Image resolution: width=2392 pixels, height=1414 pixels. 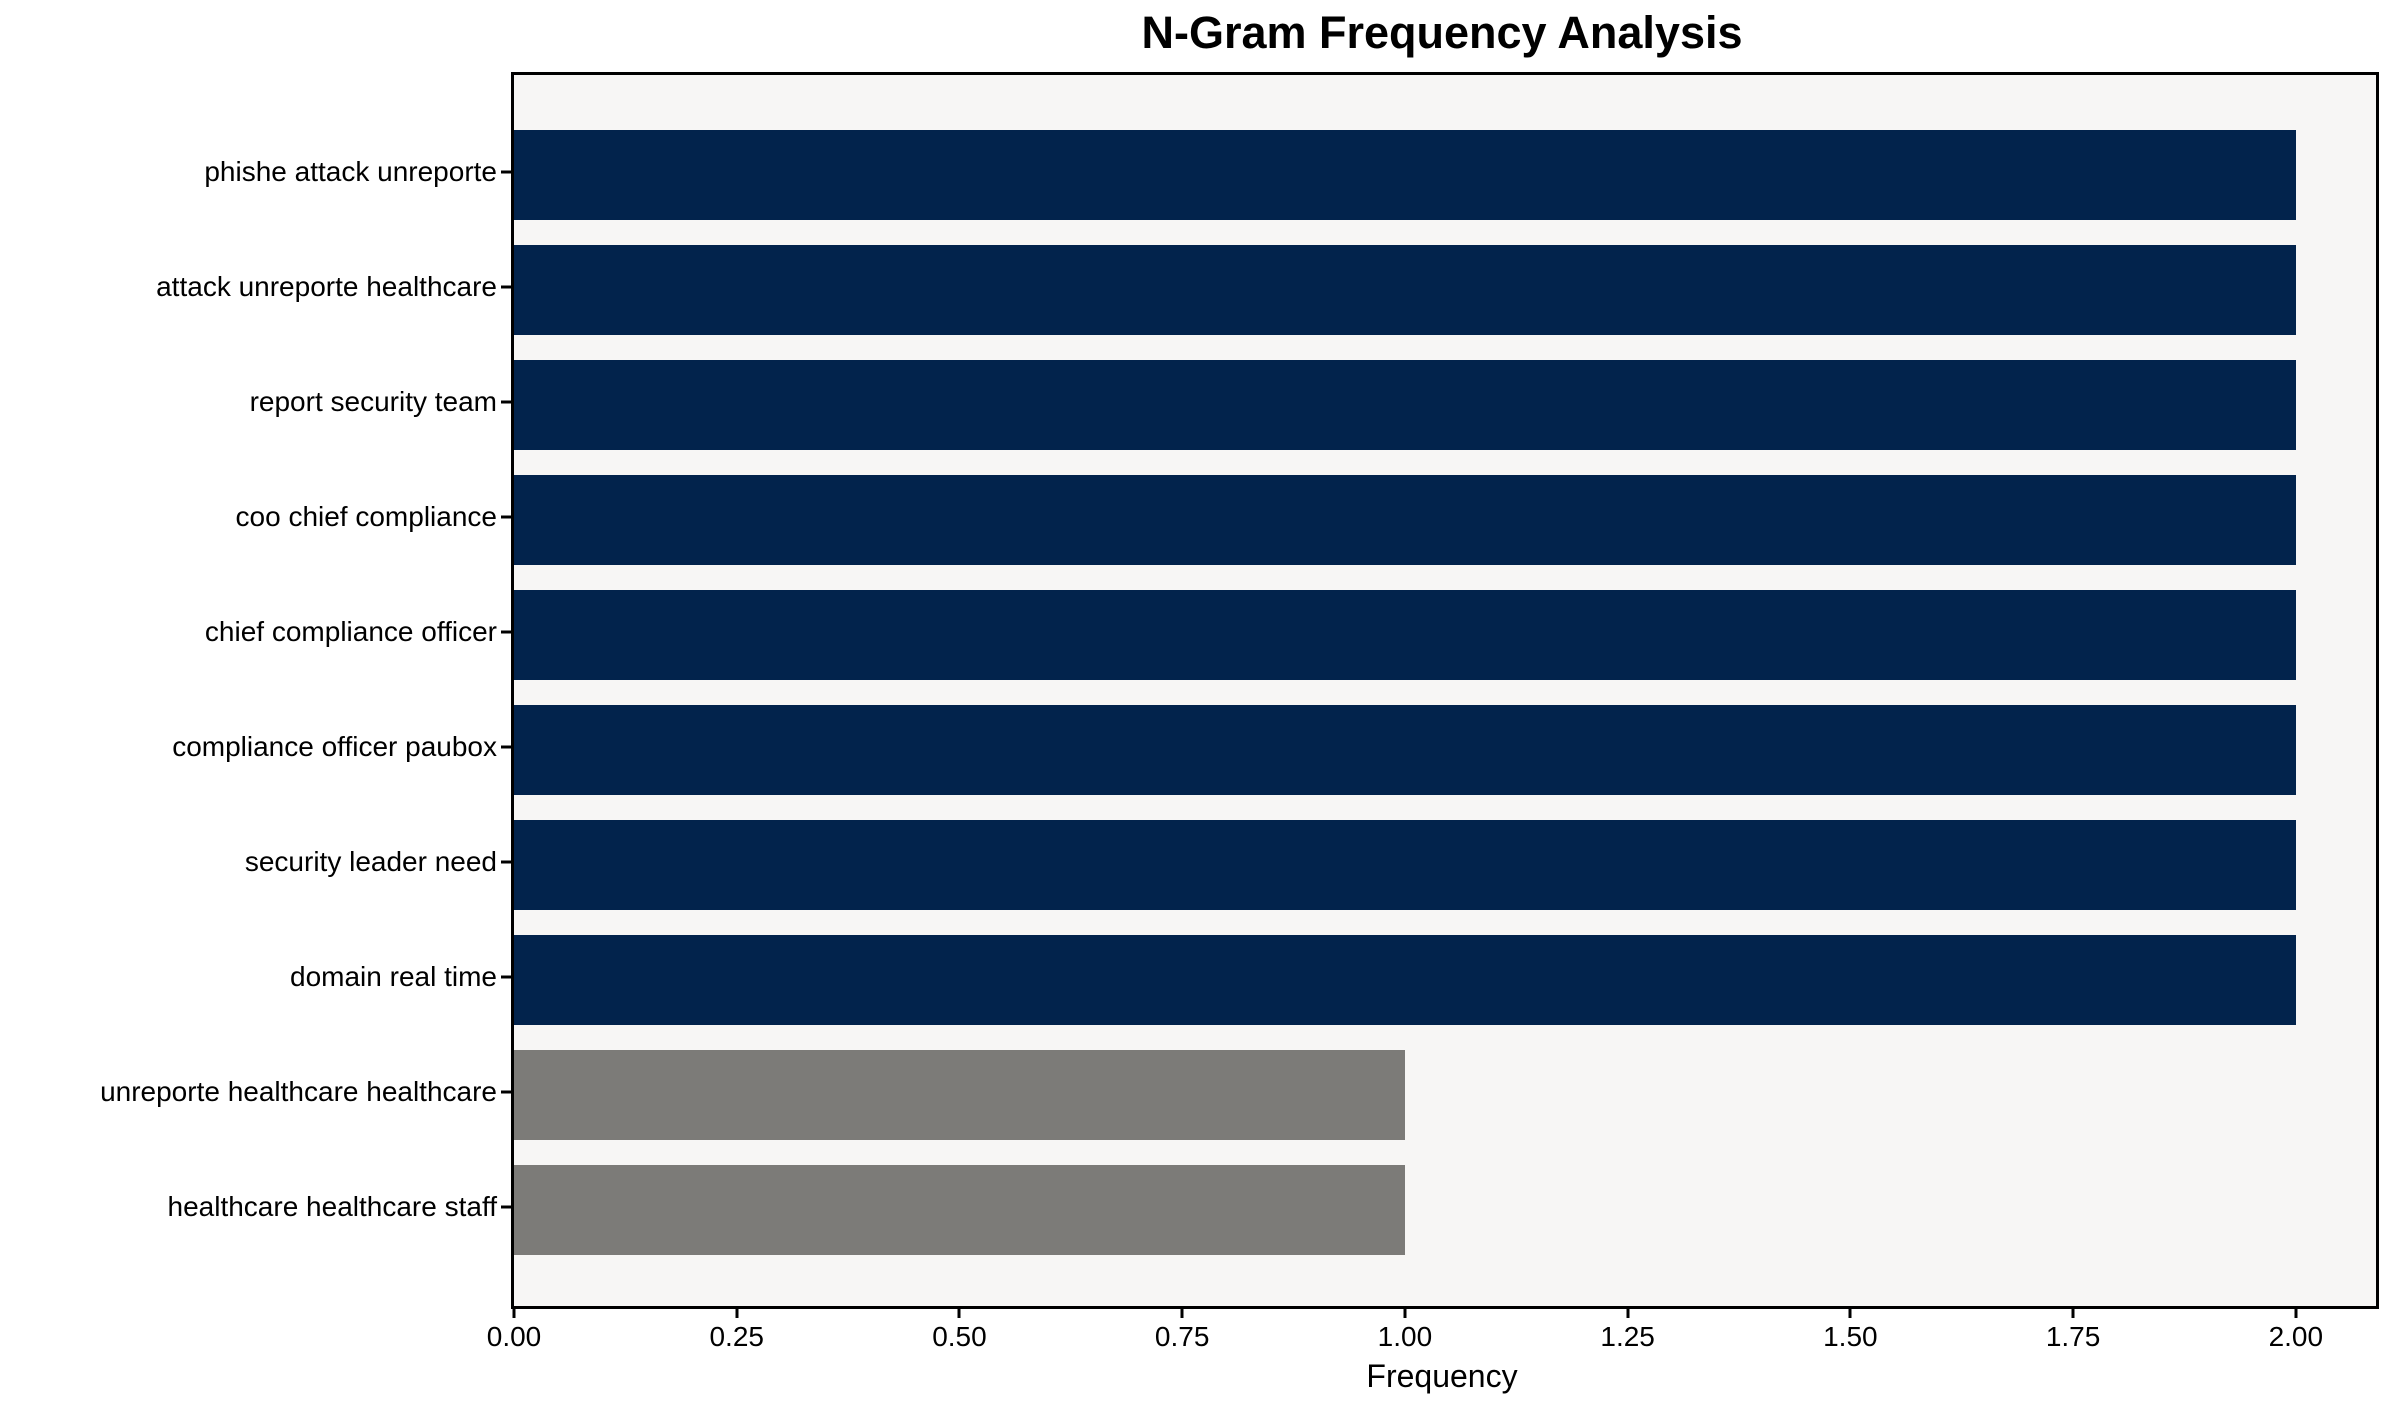 What do you see at coordinates (2296, 1336) in the screenshot?
I see `x-tick-label-8: 2.00` at bounding box center [2296, 1336].